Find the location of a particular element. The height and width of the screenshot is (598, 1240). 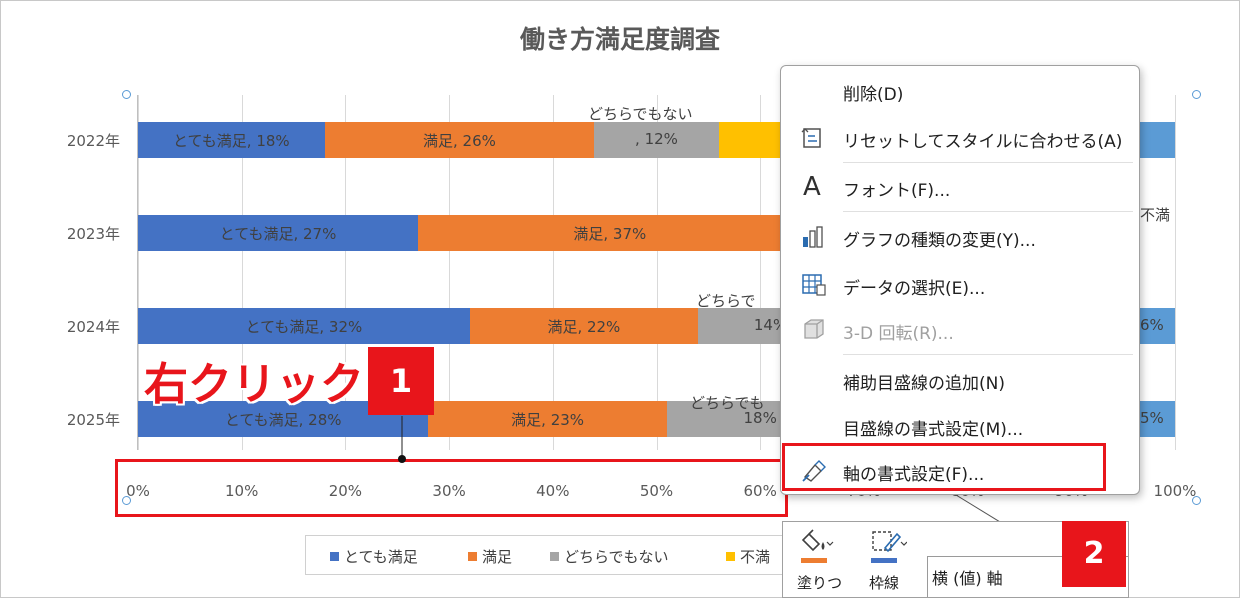

data-label: , 12% is located at coordinates (656, 139).